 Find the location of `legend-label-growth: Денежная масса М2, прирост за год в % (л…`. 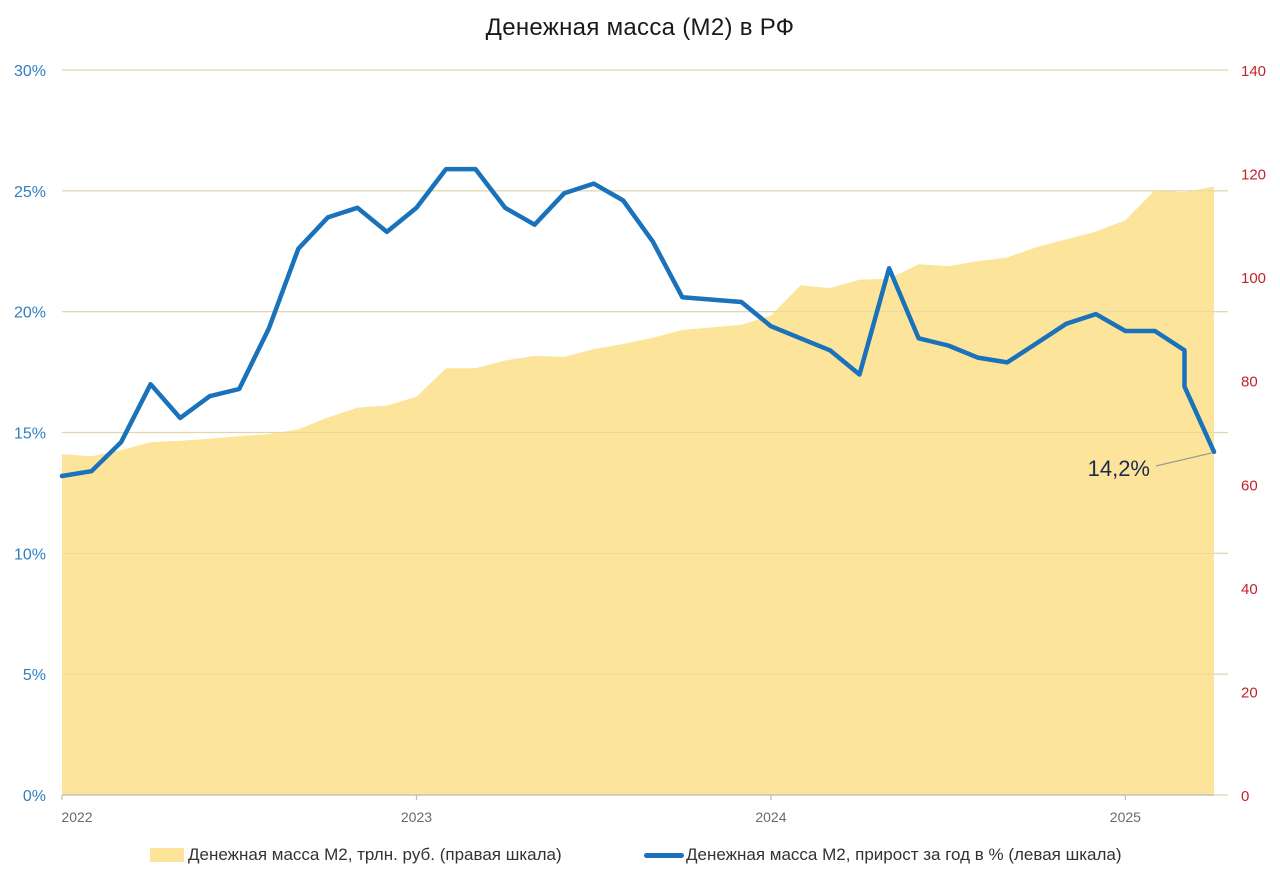

legend-label-growth: Денежная масса М2, прирост за год в % (л… is located at coordinates (904, 854).